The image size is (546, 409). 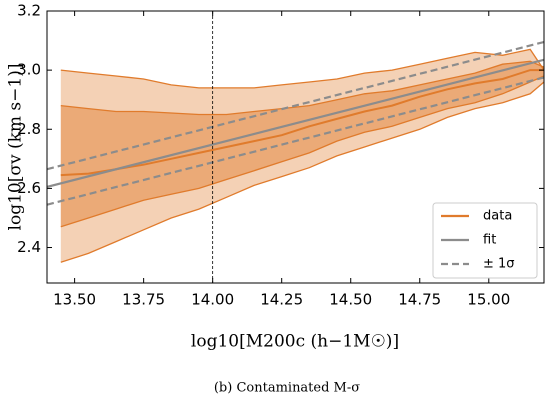 What do you see at coordinates (29, 188) in the screenshot?
I see `y-tick-label: 2.6` at bounding box center [29, 188].